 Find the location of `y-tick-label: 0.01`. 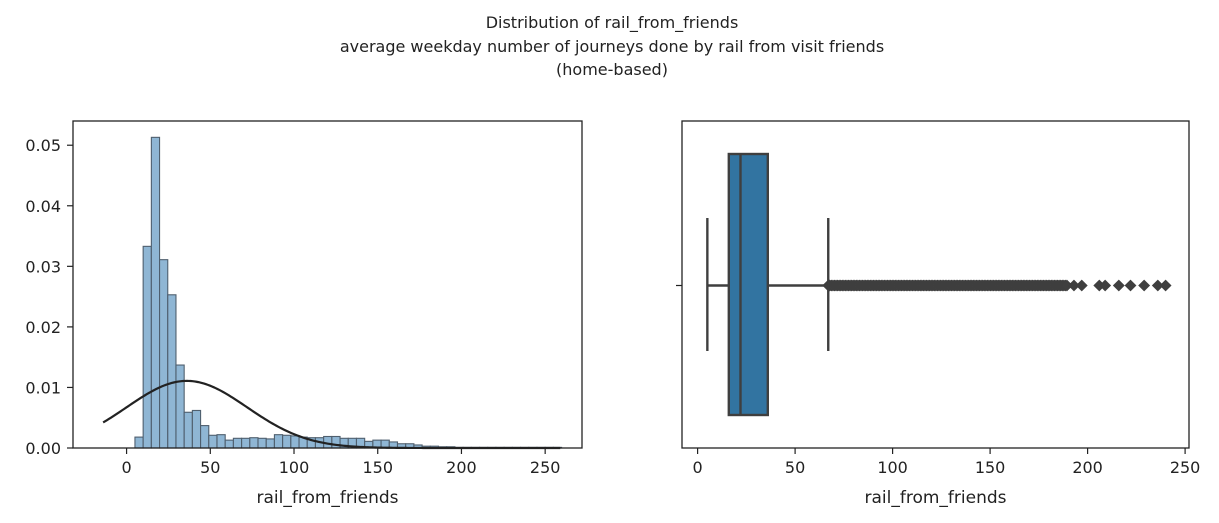

y-tick-label: 0.01 is located at coordinates (43, 387).